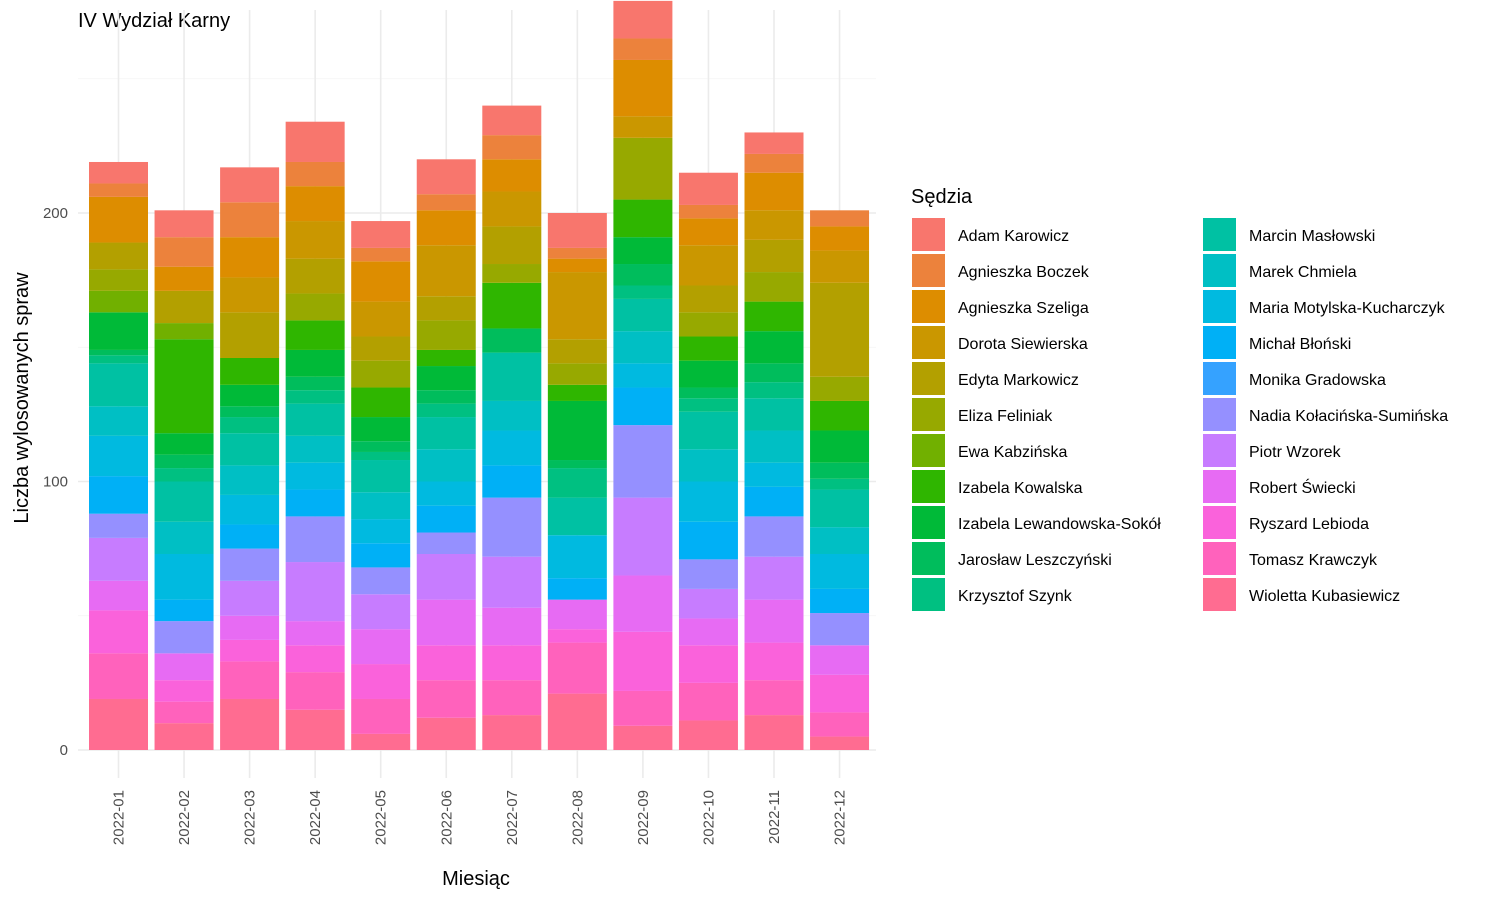  Describe the element at coordinates (643, 817) in the screenshot. I see `x-tick-label: 2022-09` at that location.